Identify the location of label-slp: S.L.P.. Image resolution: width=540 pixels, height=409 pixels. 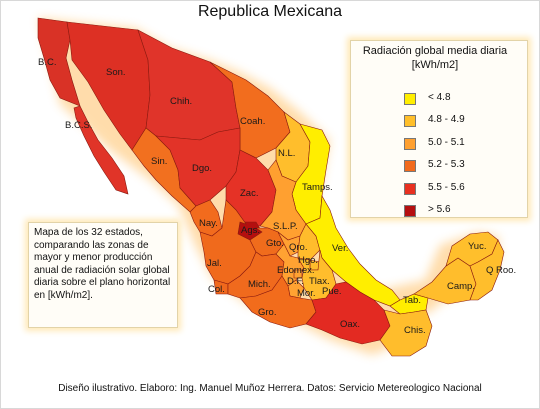
(285, 226).